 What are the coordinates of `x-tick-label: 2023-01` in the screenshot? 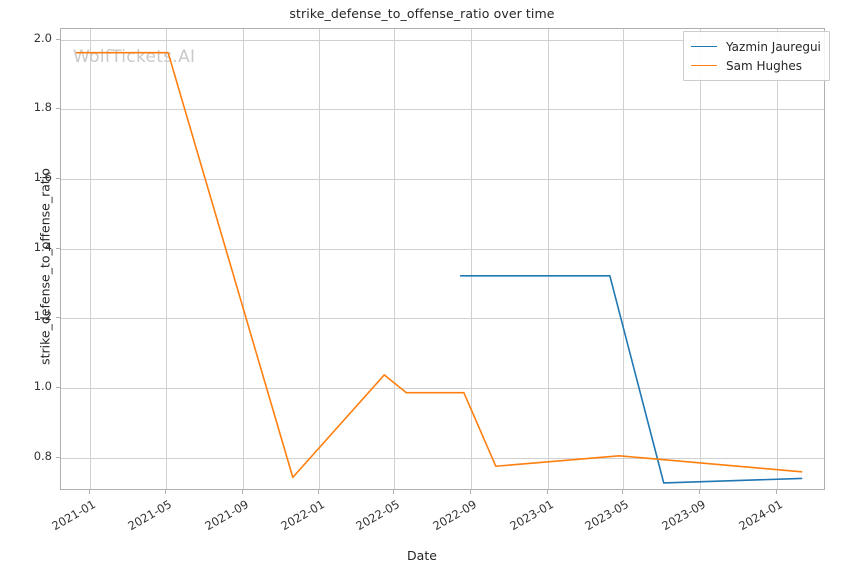 It's located at (531, 515).